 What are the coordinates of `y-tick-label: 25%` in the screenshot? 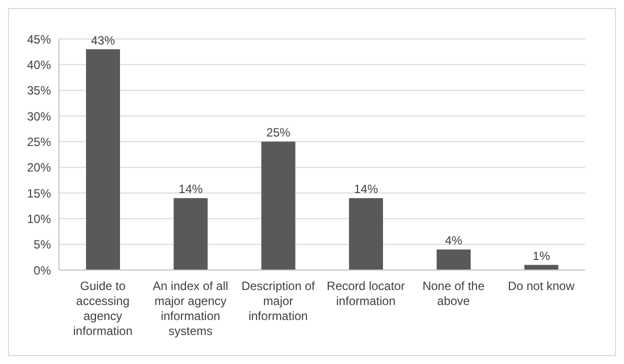 It's located at (39, 141).